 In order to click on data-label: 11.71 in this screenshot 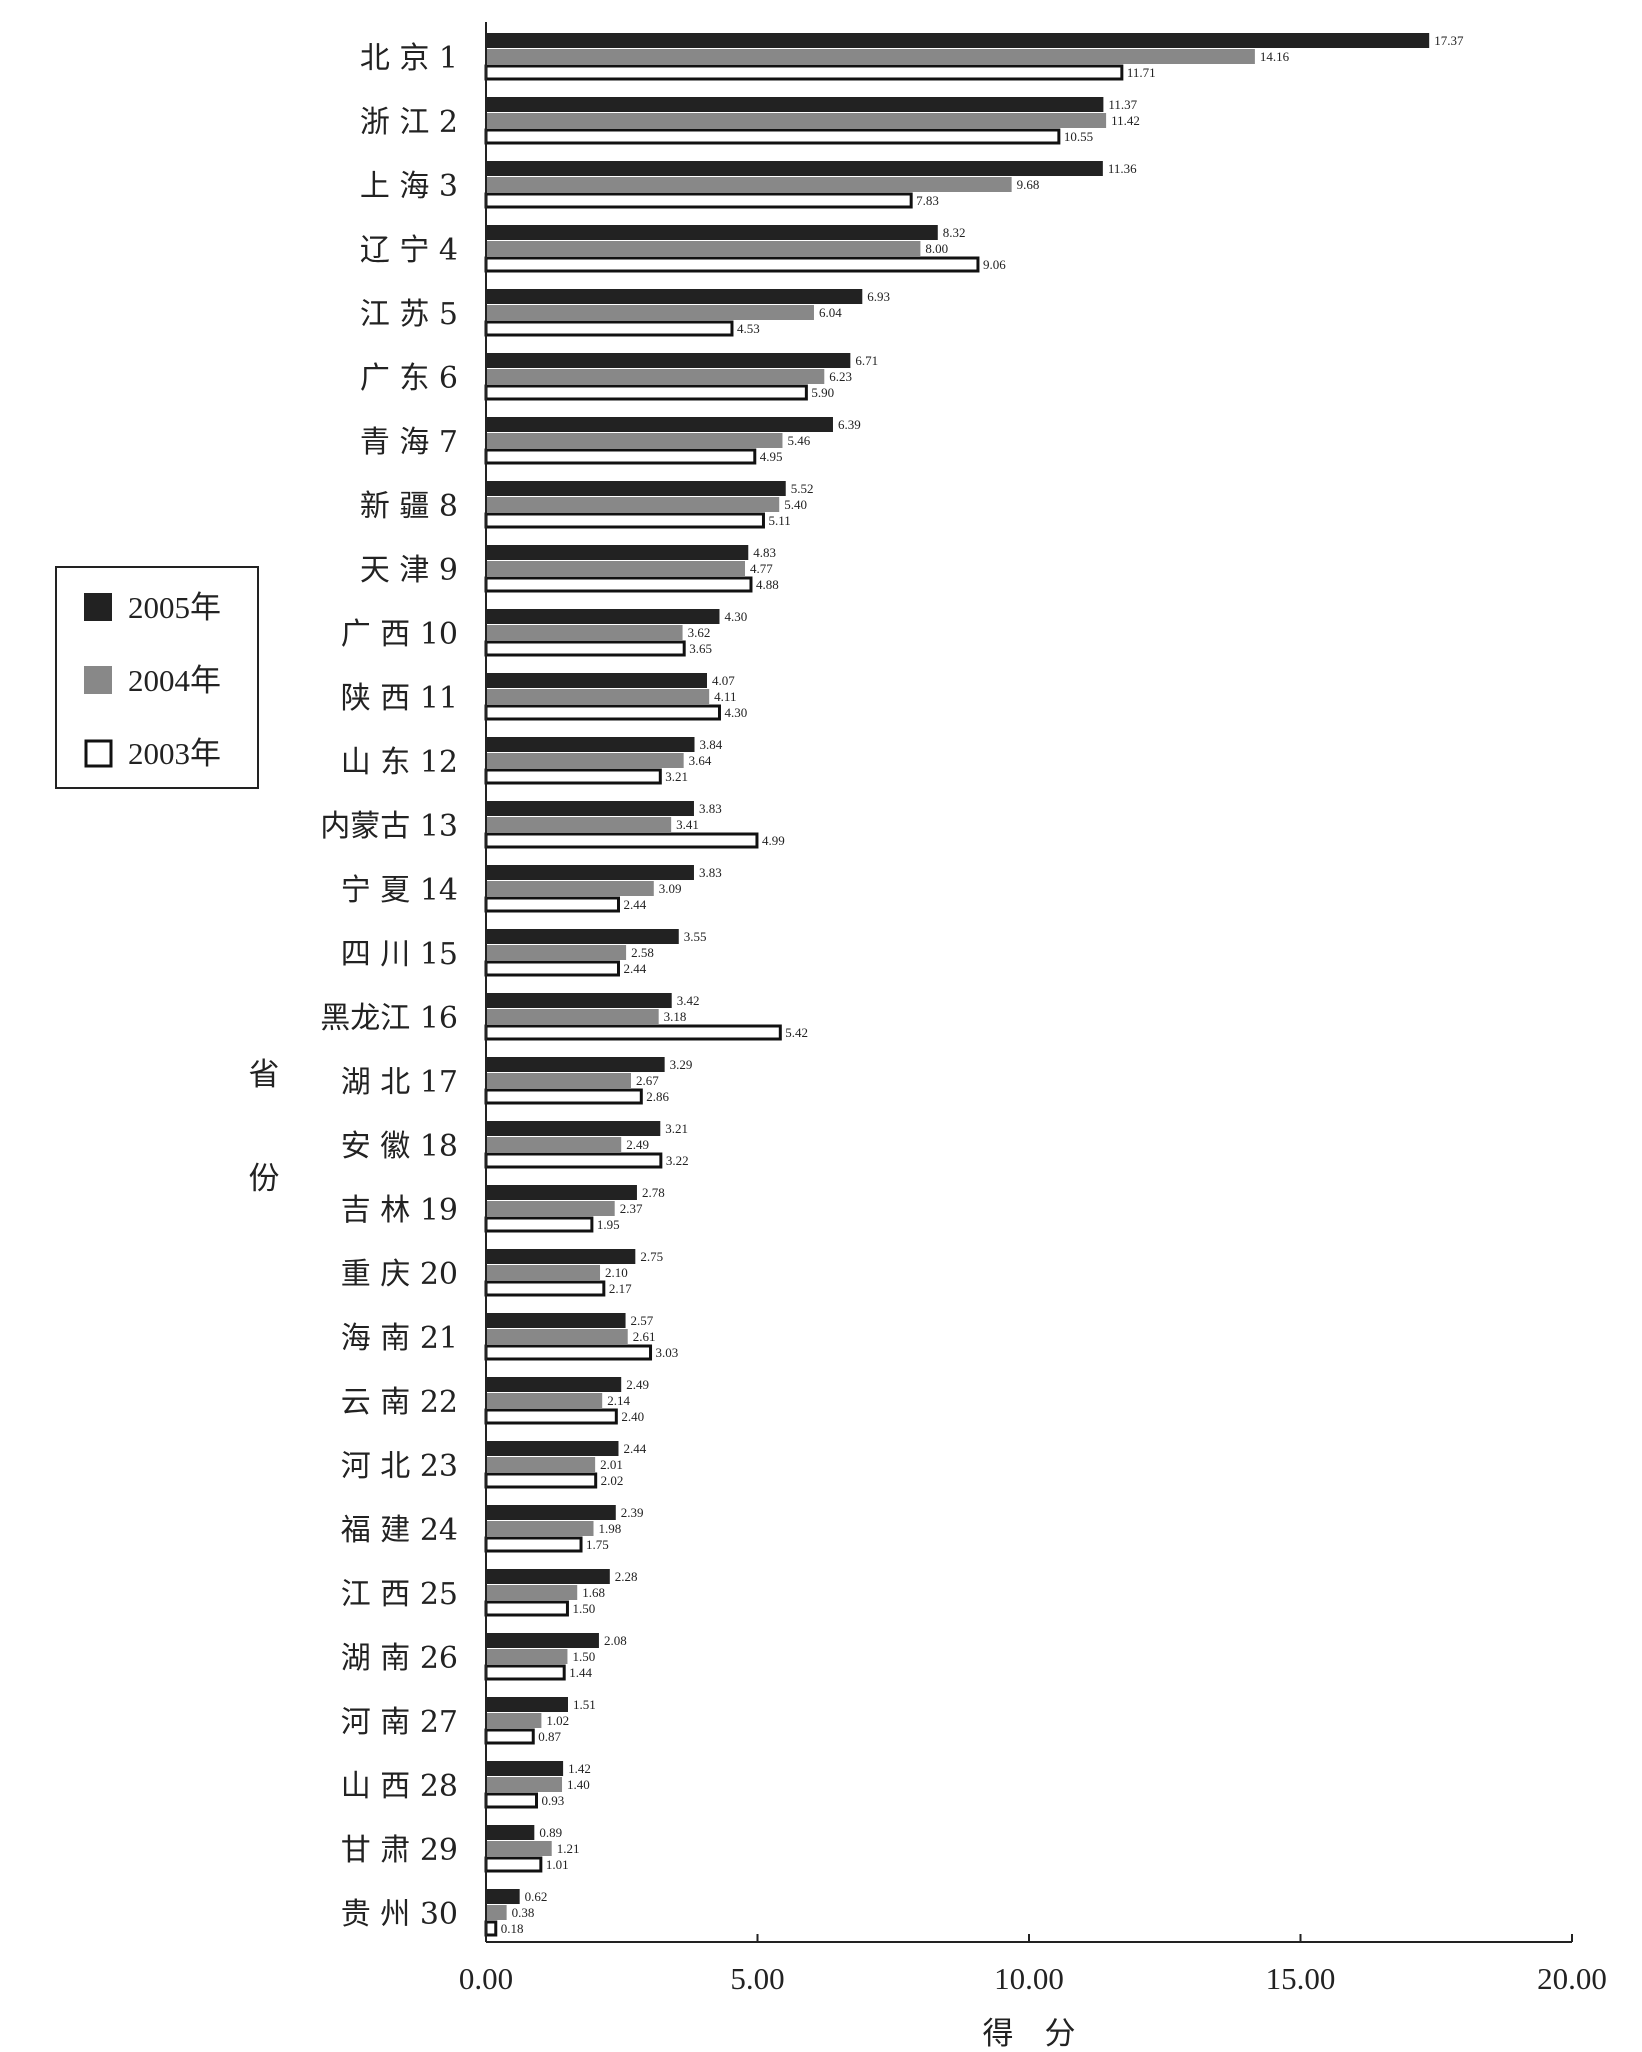, I will do `click(1141, 72)`.